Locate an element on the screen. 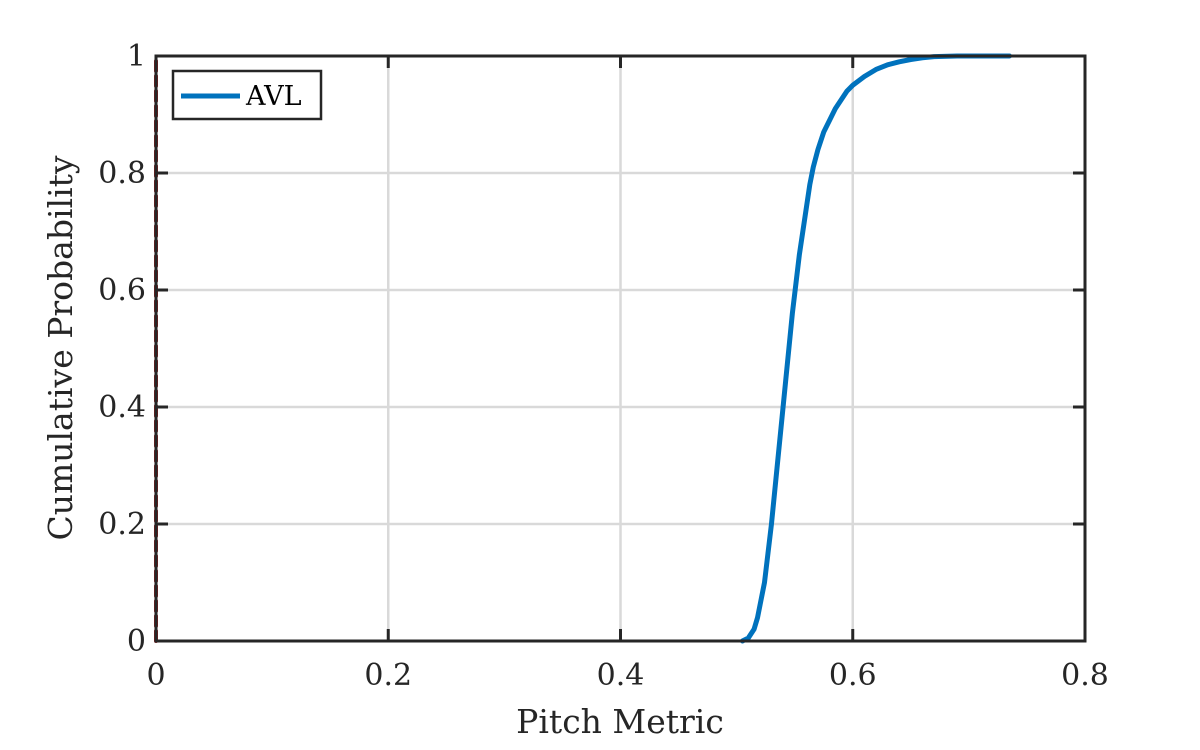 Image resolution: width=1200 pixels, height=750 pixels. y-tick-label: 0 is located at coordinates (136, 641).